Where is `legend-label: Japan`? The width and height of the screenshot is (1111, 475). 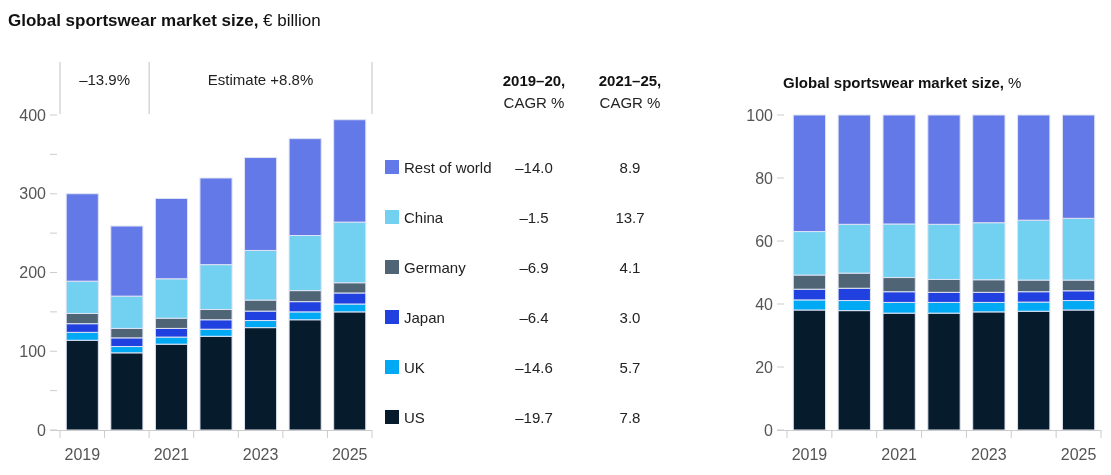 legend-label: Japan is located at coordinates (424, 318).